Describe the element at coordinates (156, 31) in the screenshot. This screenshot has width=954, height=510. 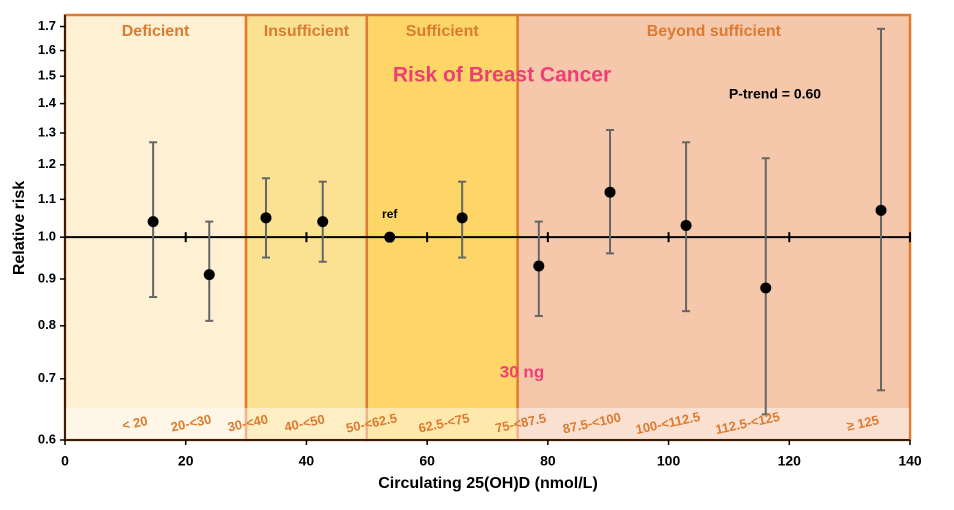
I see `region-label: Deficient` at that location.